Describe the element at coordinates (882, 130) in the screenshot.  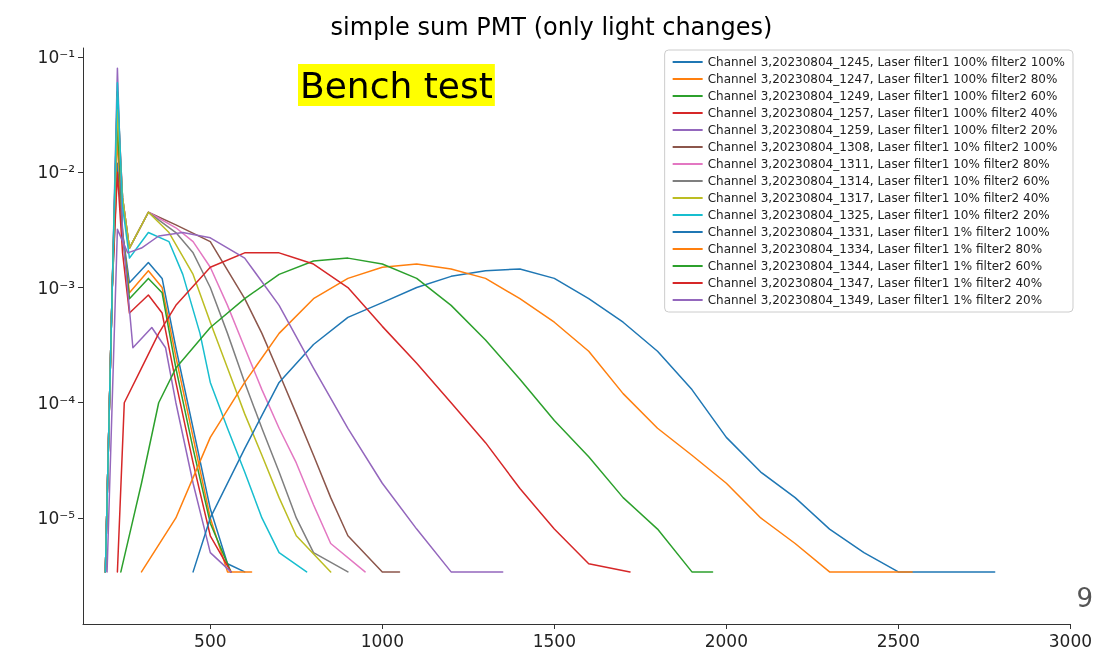
I see `legend-label: Channel 3,20230804_1259, Laser filter1 100% filter2 20%` at that location.